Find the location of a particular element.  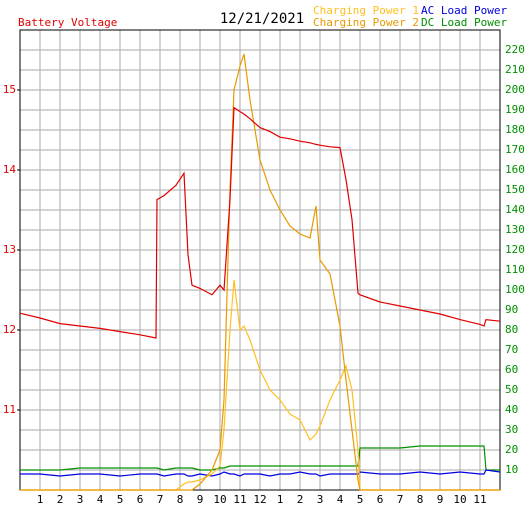

y2-tick-label: 100 is located at coordinates (515, 289).